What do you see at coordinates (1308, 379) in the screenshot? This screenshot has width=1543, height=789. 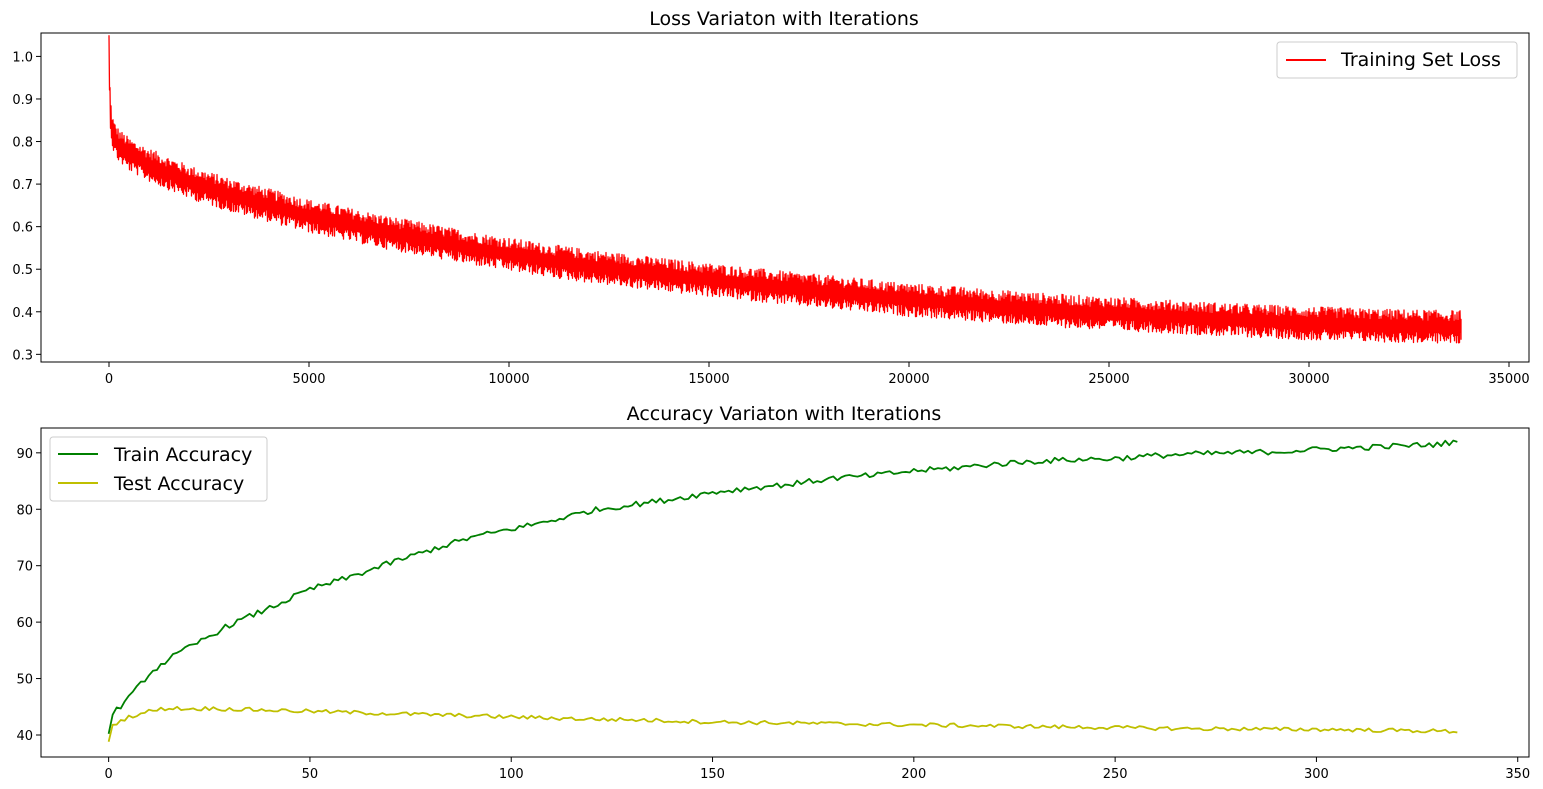 I see `x-tick-label: 30000` at bounding box center [1308, 379].